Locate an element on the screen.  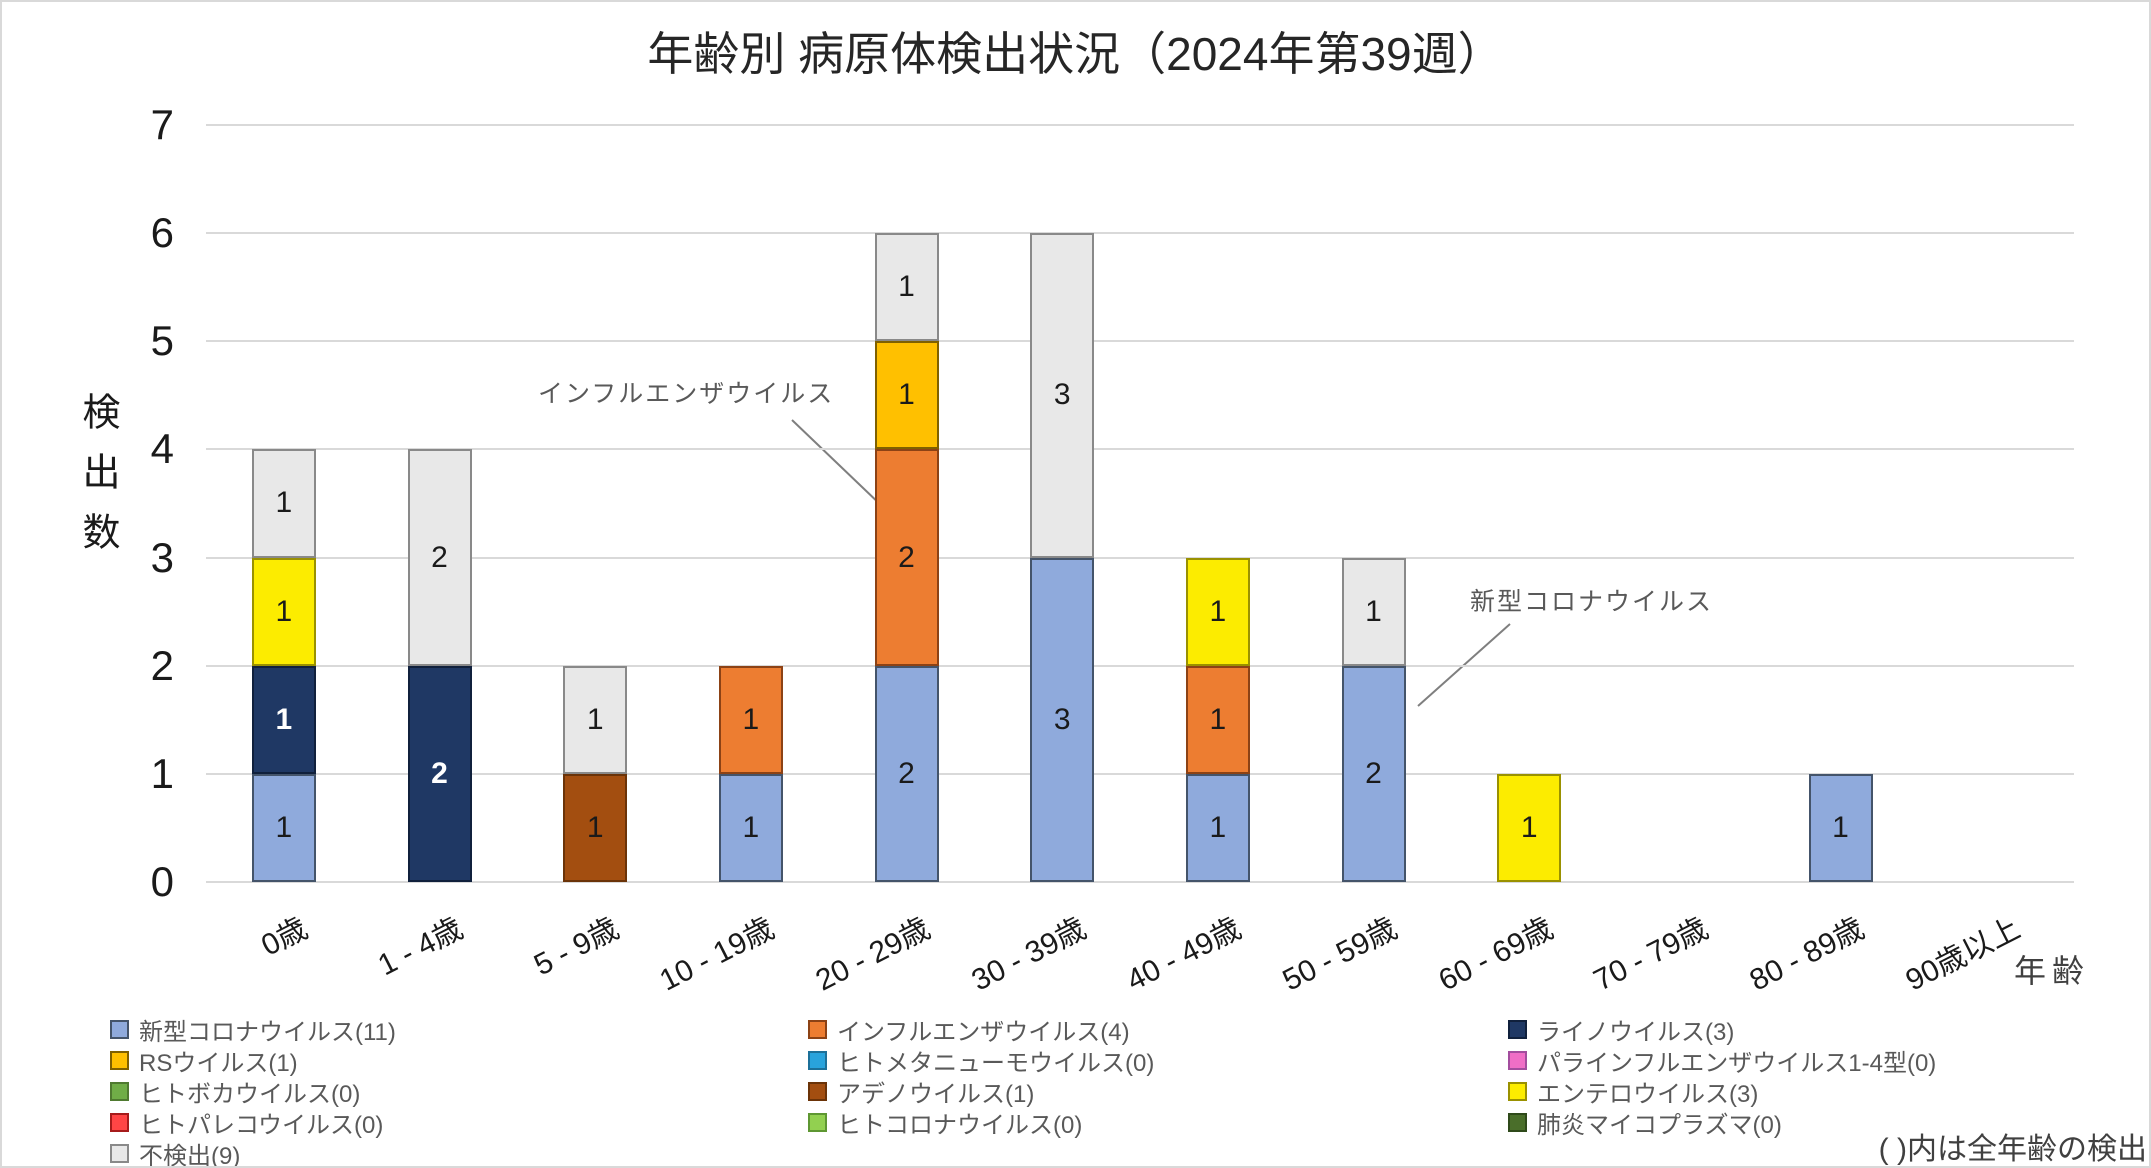
legend-footnote: ( )内は全年齢の検出 is located at coordinates (2012, 1149).